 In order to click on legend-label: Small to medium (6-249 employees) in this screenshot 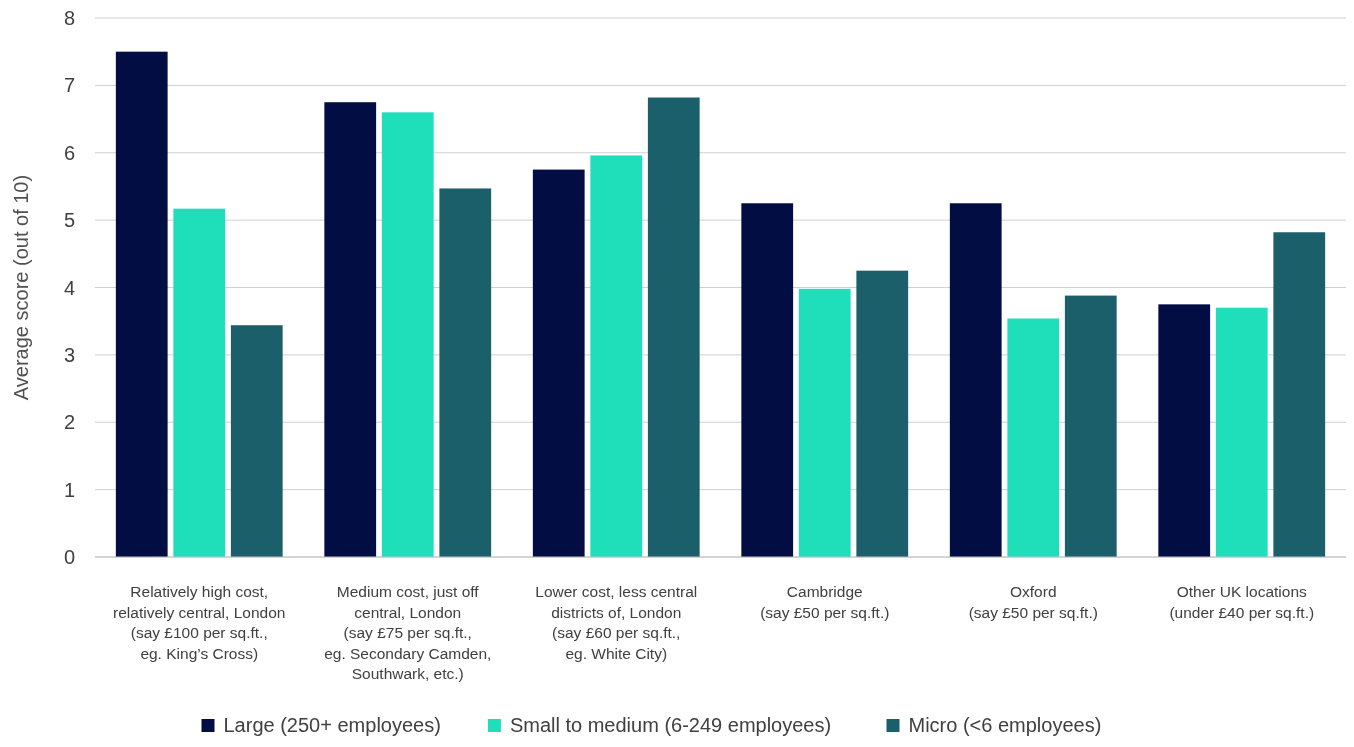, I will do `click(670, 725)`.